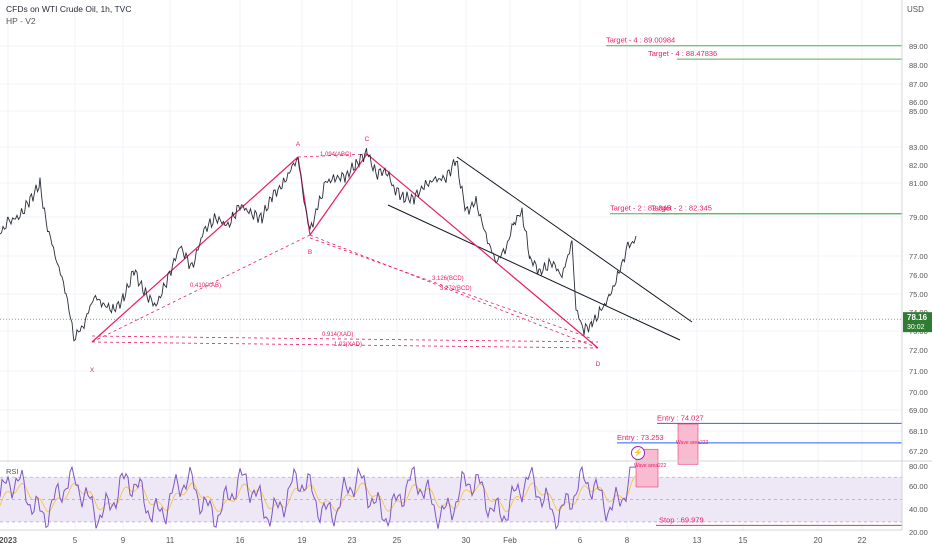  I want to click on price-tick-label: 89.00, so click(918, 46).